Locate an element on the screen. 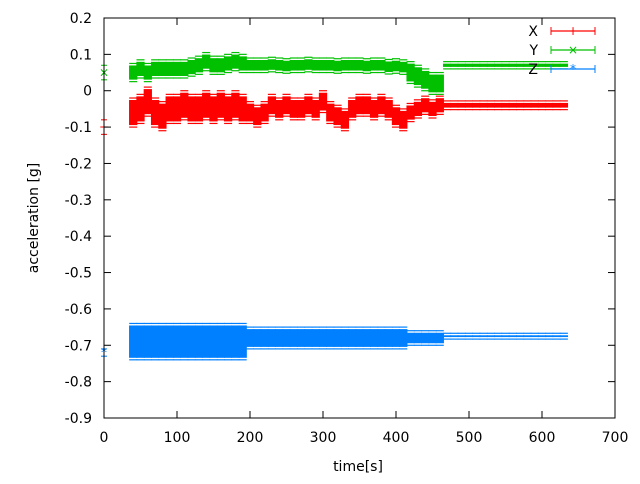 The image size is (640, 484). legend-entry-x: X + is located at coordinates (562, 32).